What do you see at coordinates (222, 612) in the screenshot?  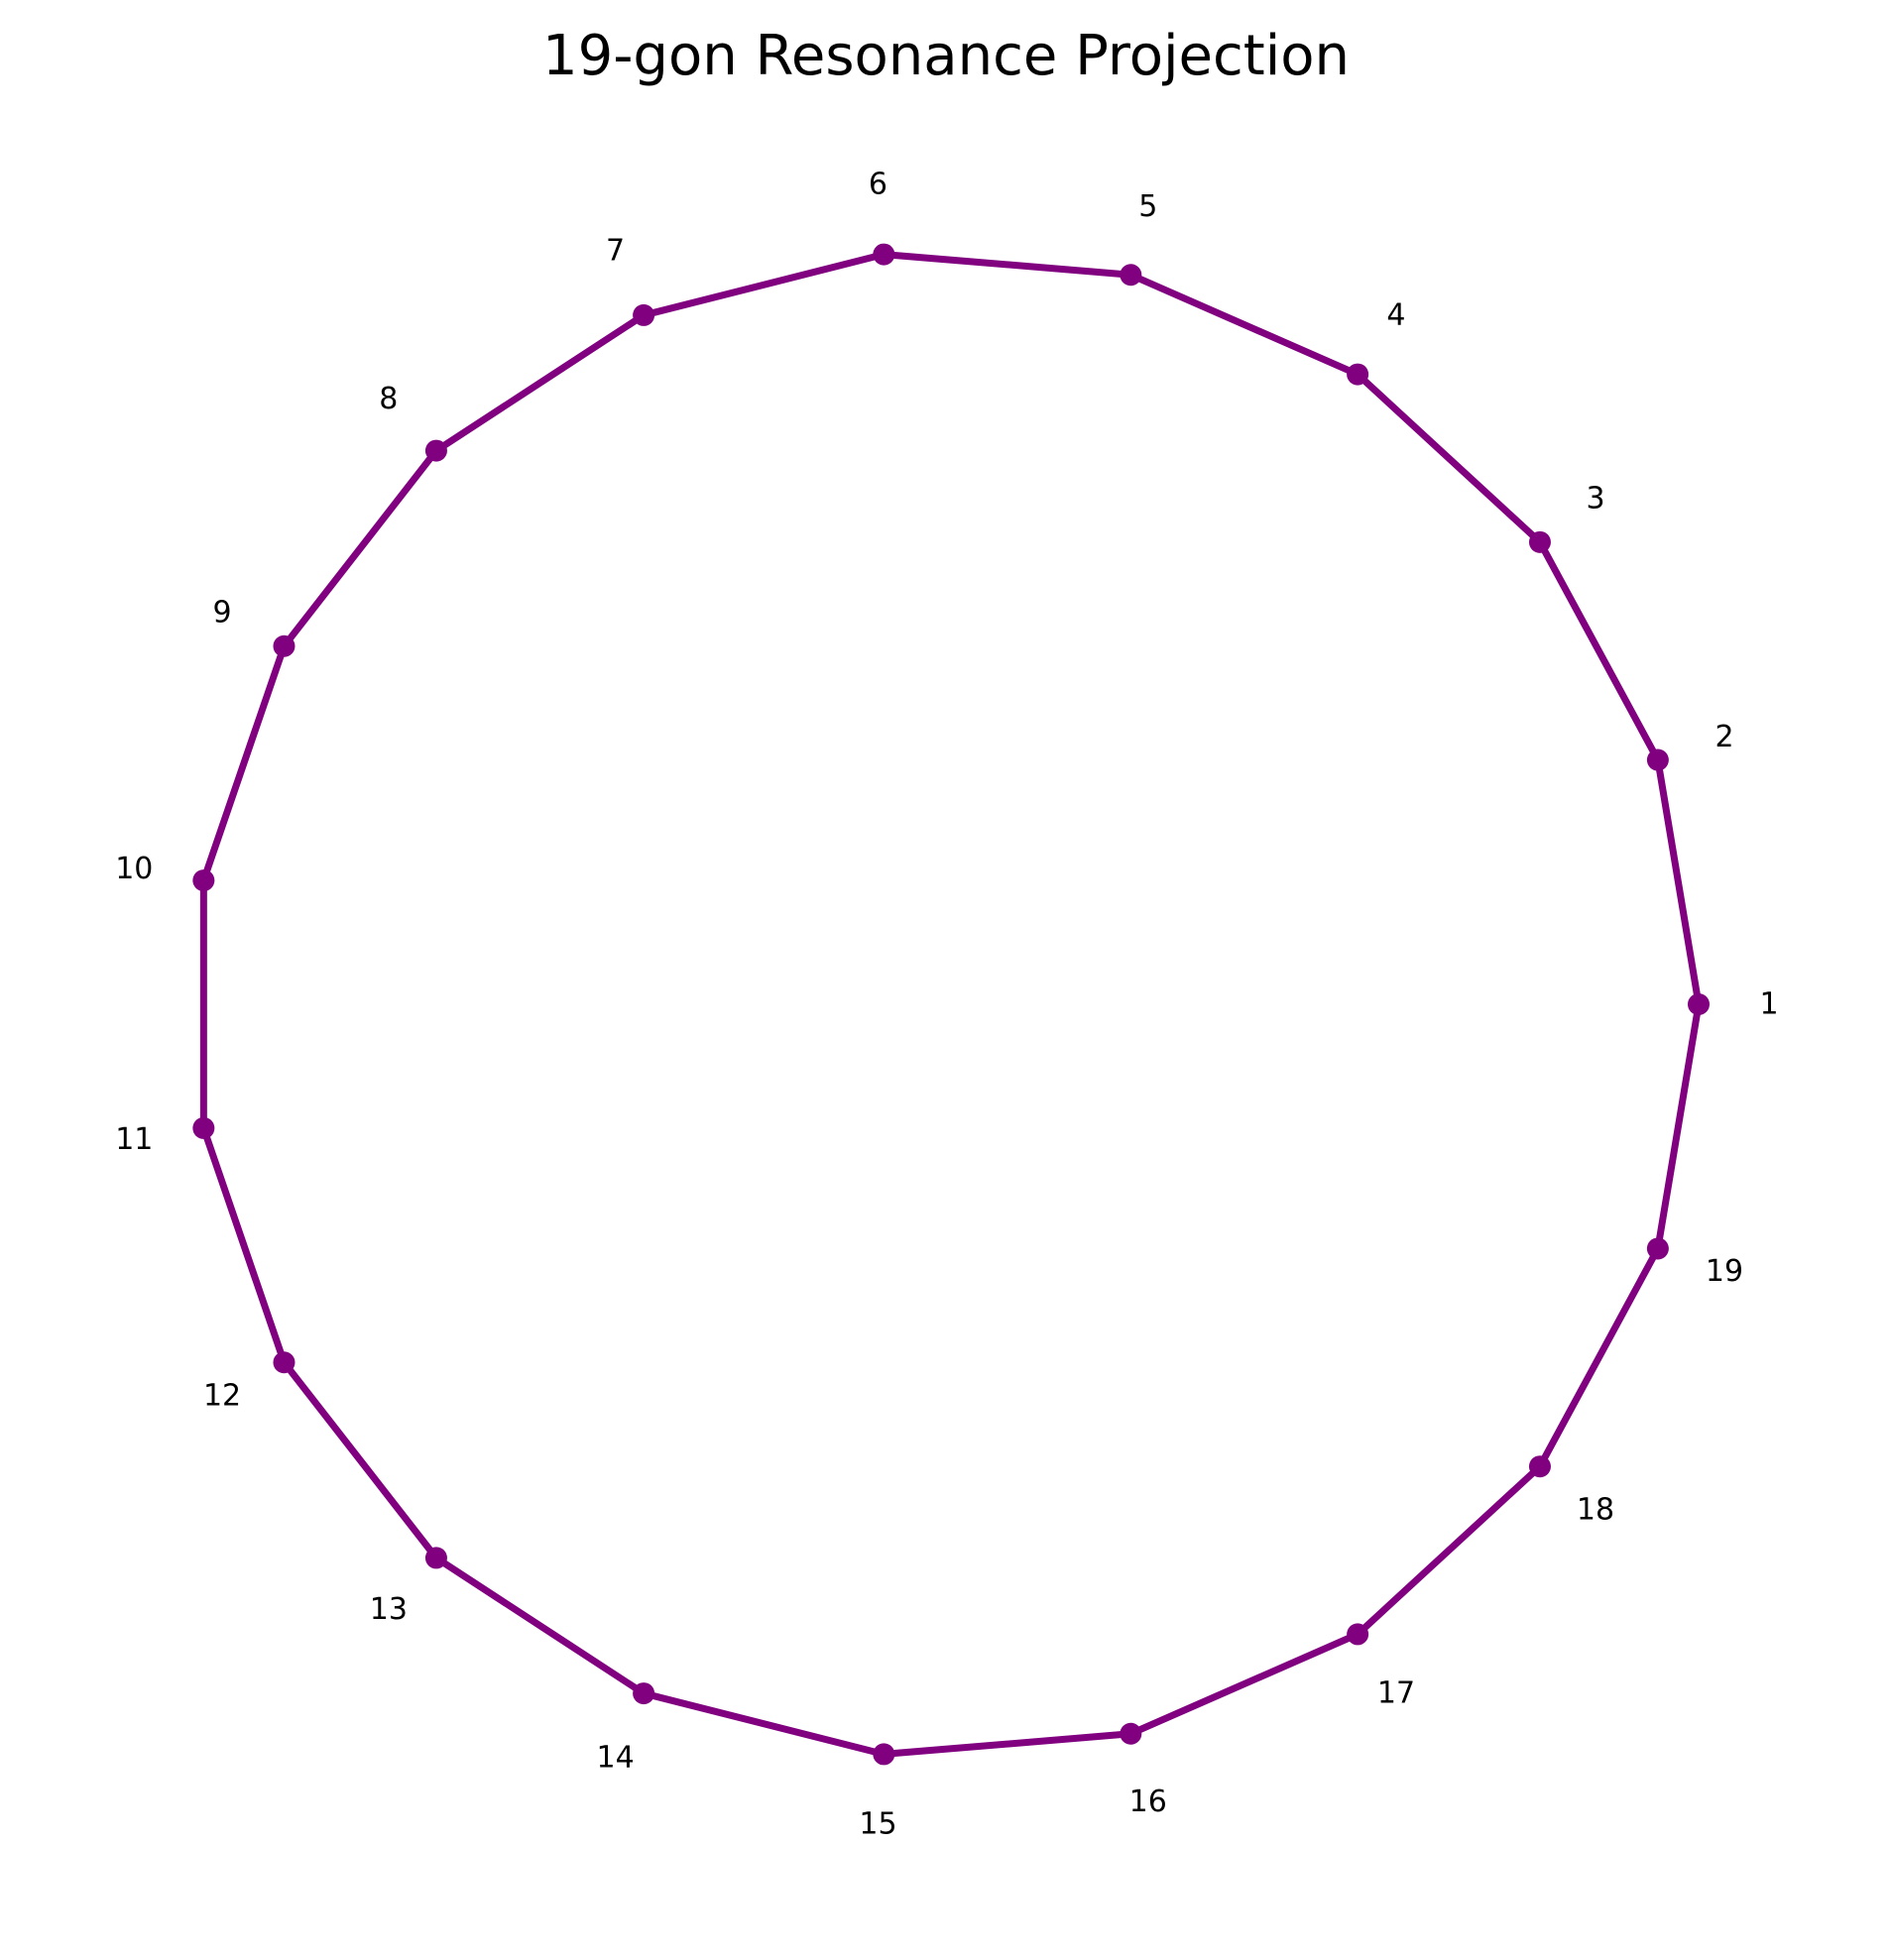 I see `vertex-label-9: 9` at bounding box center [222, 612].